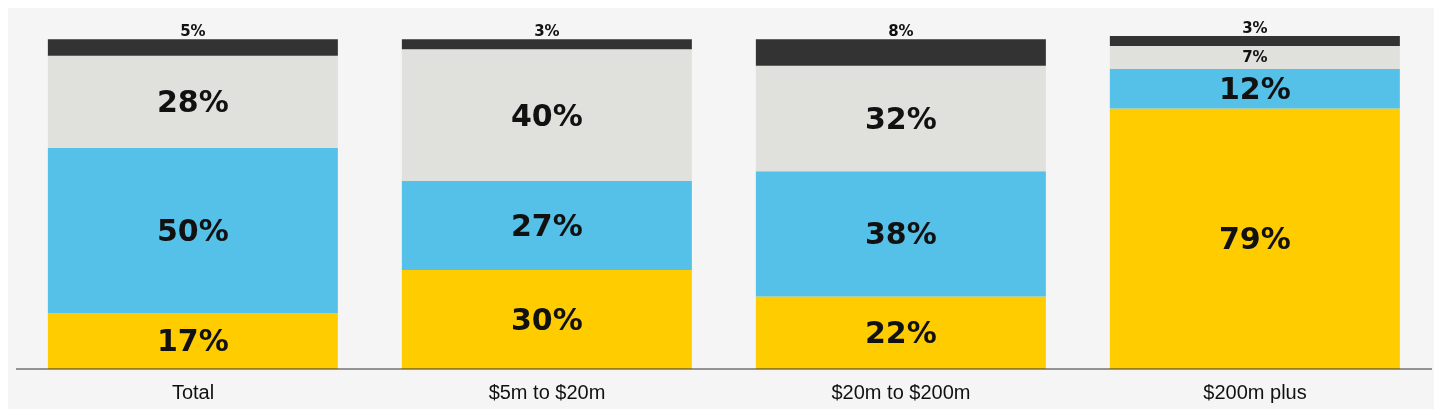 Image resolution: width=1442 pixels, height=417 pixels. I want to click on data-label: 38%, so click(900, 234).